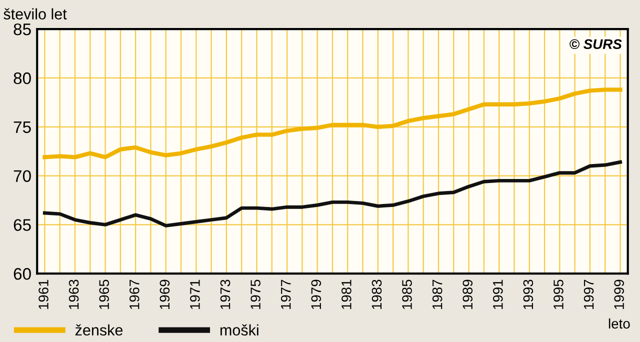 This screenshot has width=640, height=342. I want to click on x-tick-label: 1979, so click(316, 294).